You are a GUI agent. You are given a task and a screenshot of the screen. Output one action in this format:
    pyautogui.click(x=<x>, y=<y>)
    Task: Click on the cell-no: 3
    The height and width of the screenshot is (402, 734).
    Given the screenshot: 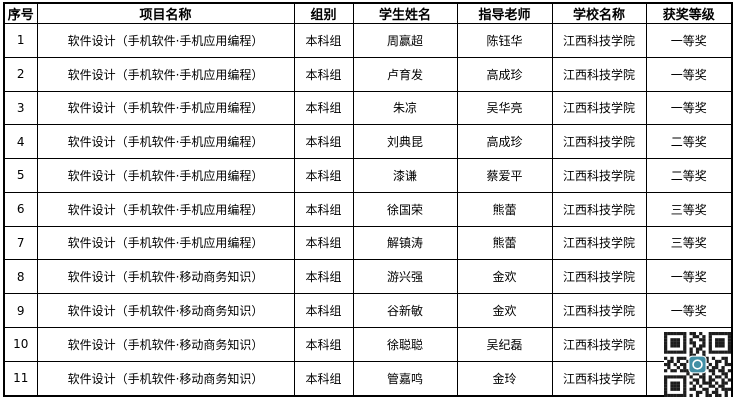 What is the action you would take?
    pyautogui.click(x=20, y=108)
    